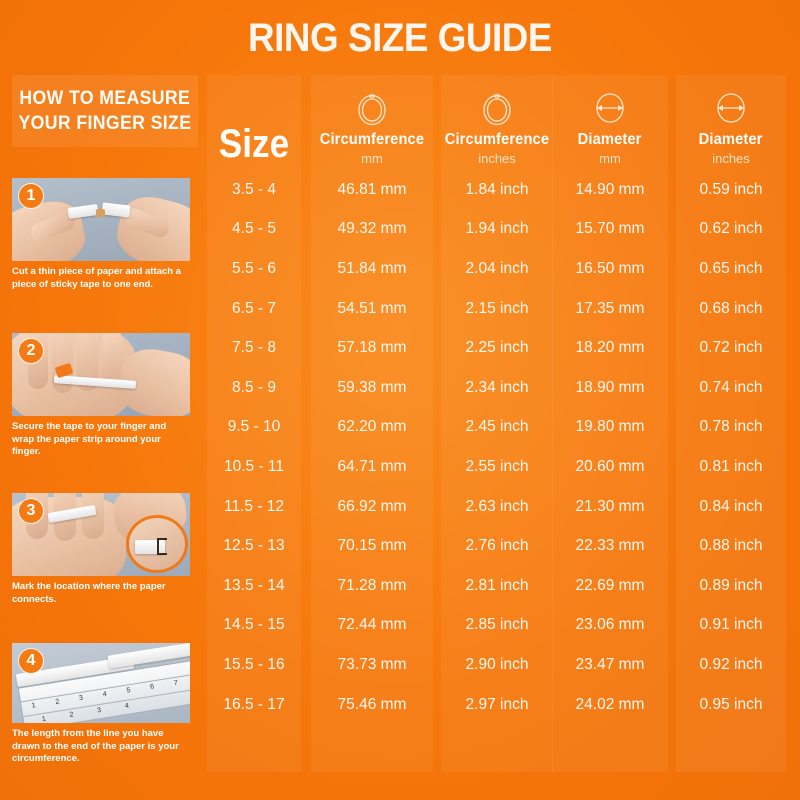  What do you see at coordinates (254, 268) in the screenshot?
I see `table-cell: 5.5 - 6` at bounding box center [254, 268].